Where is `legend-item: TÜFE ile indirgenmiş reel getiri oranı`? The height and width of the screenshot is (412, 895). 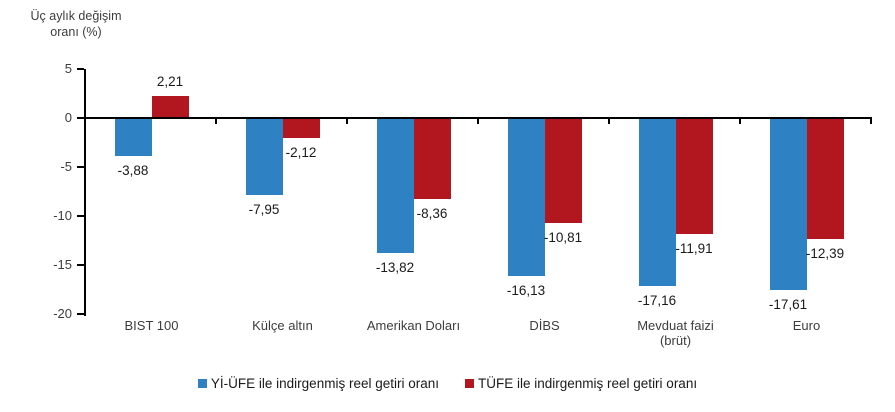 legend-item: TÜFE ile indirgenmiş reel getiri oranı is located at coordinates (581, 383).